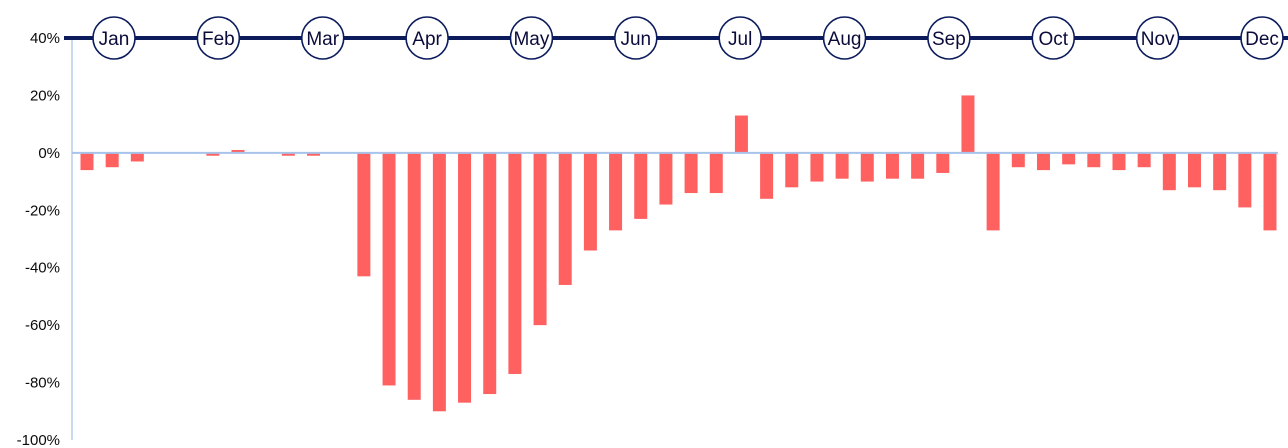 The width and height of the screenshot is (1288, 448). I want to click on y-tick-label: -100%, so click(38, 440).